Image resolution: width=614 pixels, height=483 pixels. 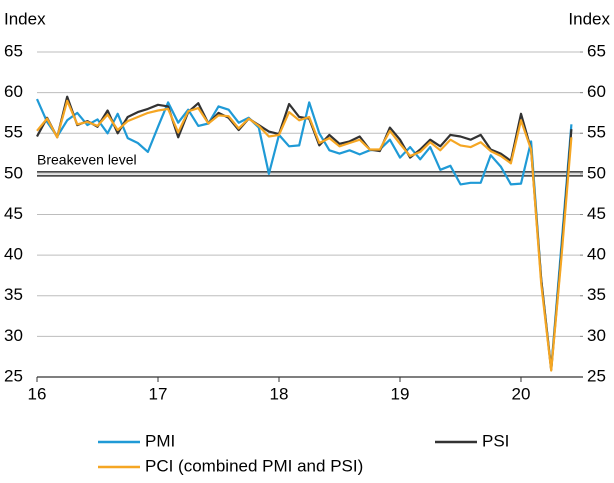 I want to click on y-tick-label: 65, so click(x=13, y=50).